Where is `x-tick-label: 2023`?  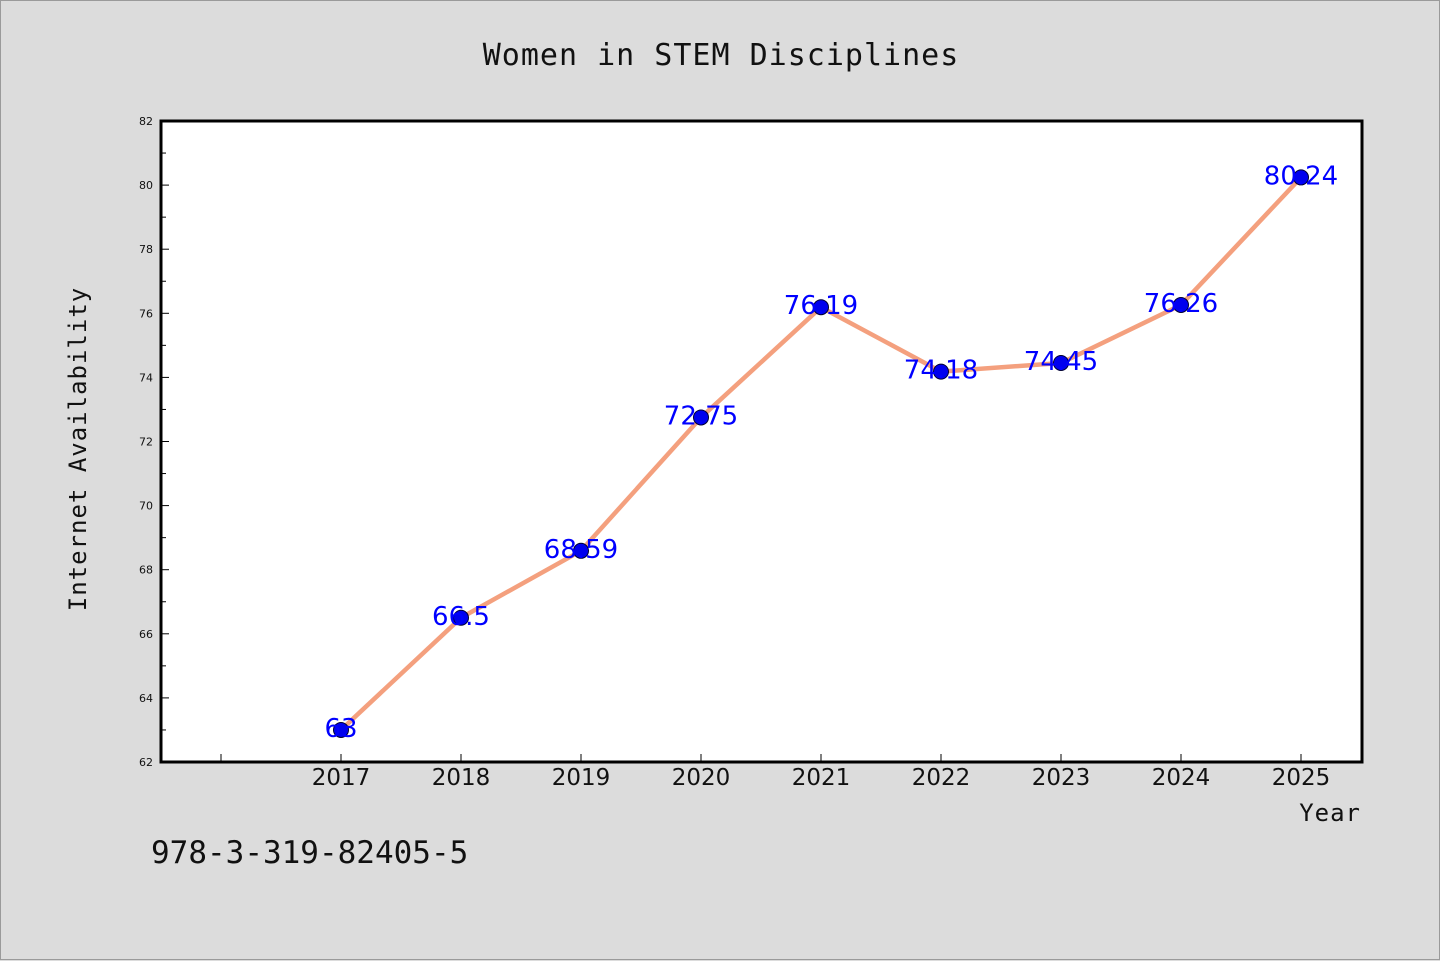
x-tick-label: 2023 is located at coordinates (1061, 778).